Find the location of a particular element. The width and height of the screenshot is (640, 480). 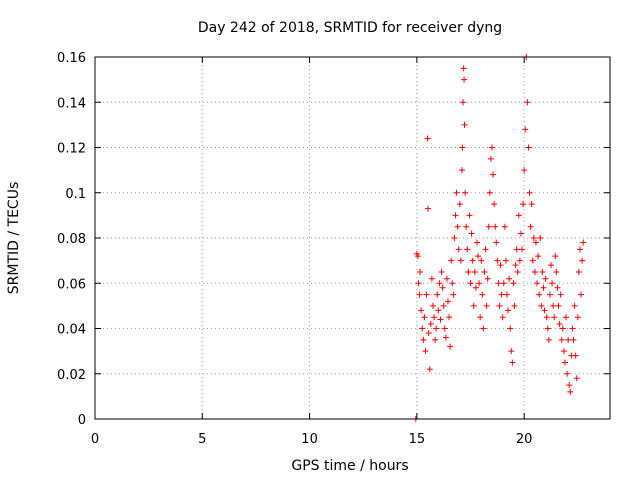

x-tick-label: 15 is located at coordinates (417, 439).